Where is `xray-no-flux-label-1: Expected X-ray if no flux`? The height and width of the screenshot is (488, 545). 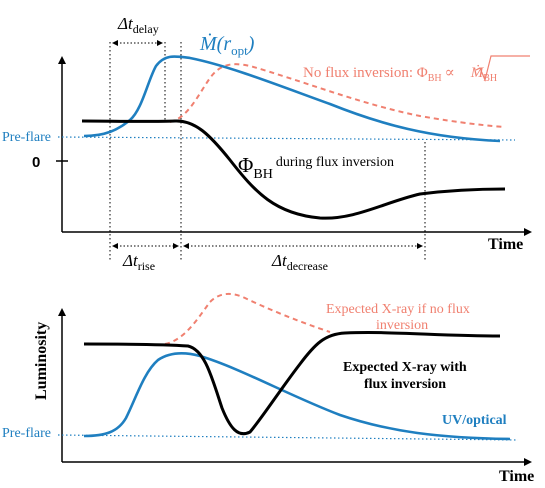
xray-no-flux-label-1: Expected X-ray if no flux is located at coordinates (398, 309).